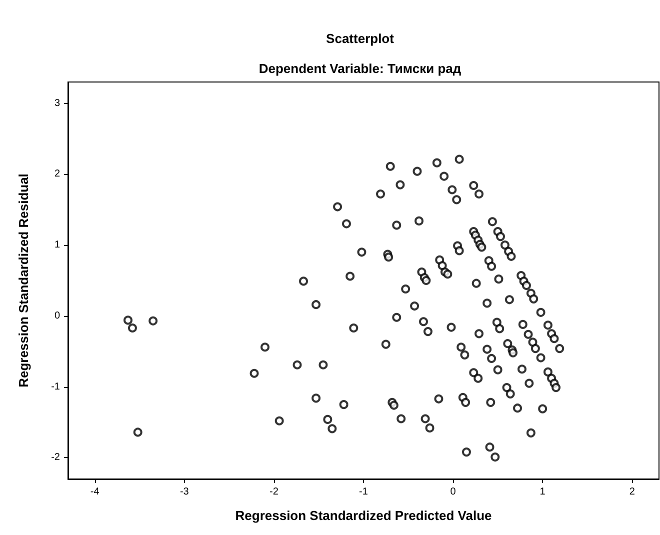 This screenshot has width=660, height=535. Describe the element at coordinates (57, 103) in the screenshot. I see `y-tick-label: 3` at that location.